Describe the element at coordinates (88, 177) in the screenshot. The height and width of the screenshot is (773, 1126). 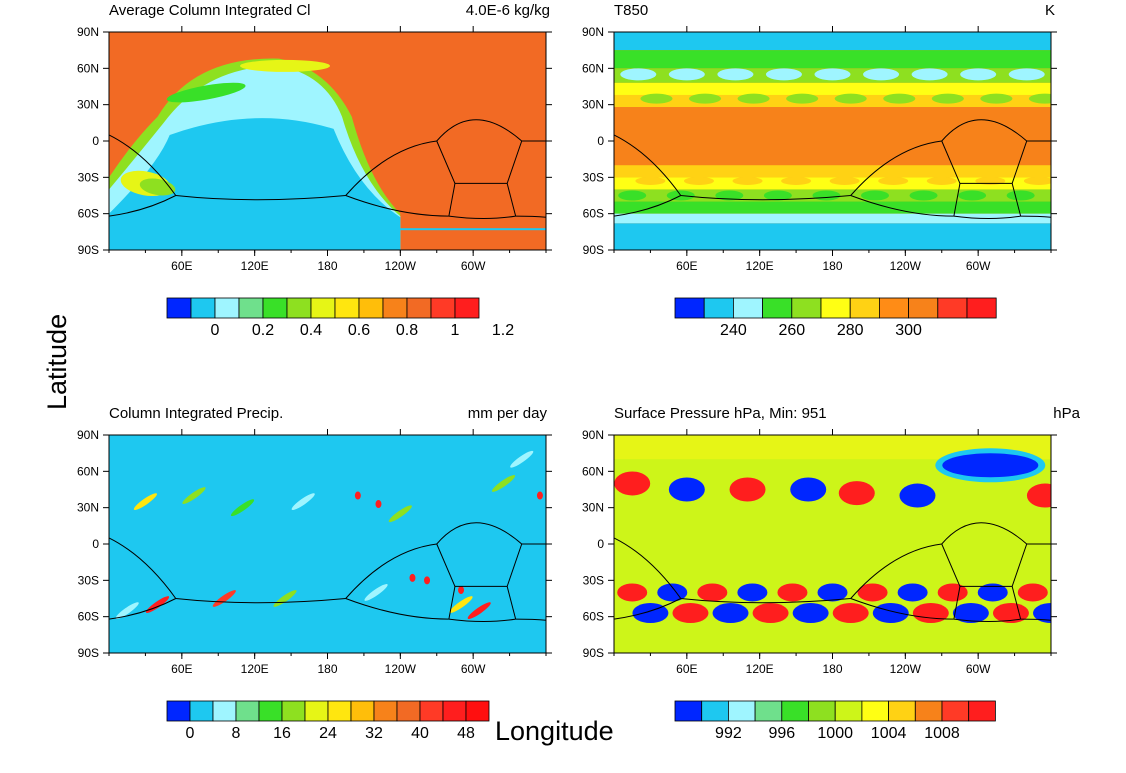
I see `y-tick-label: 30S` at that location.